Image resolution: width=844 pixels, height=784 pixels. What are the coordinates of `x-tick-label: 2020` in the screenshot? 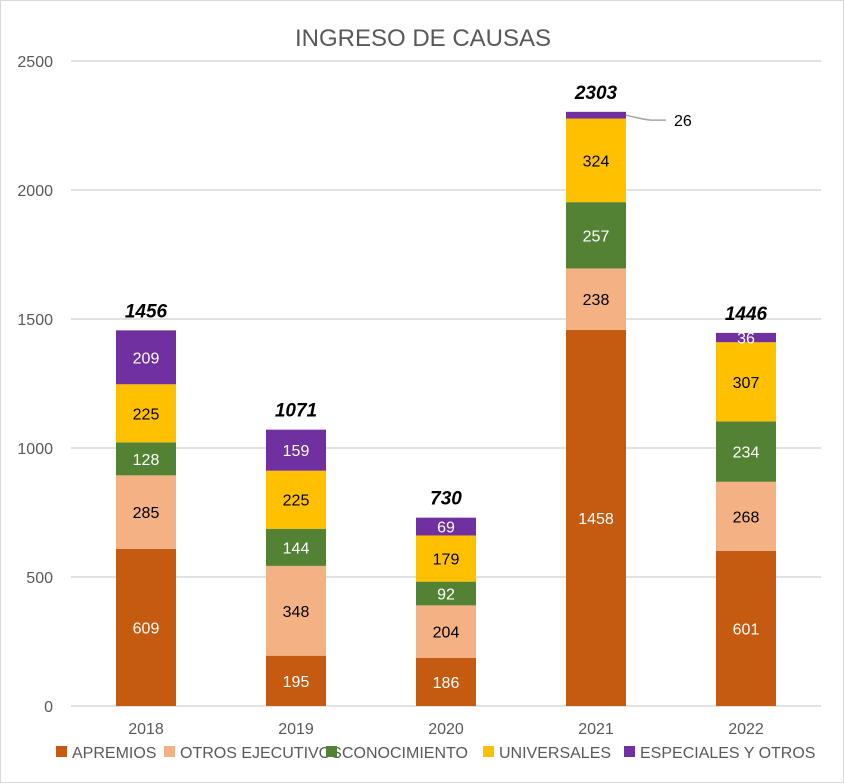 It's located at (446, 729).